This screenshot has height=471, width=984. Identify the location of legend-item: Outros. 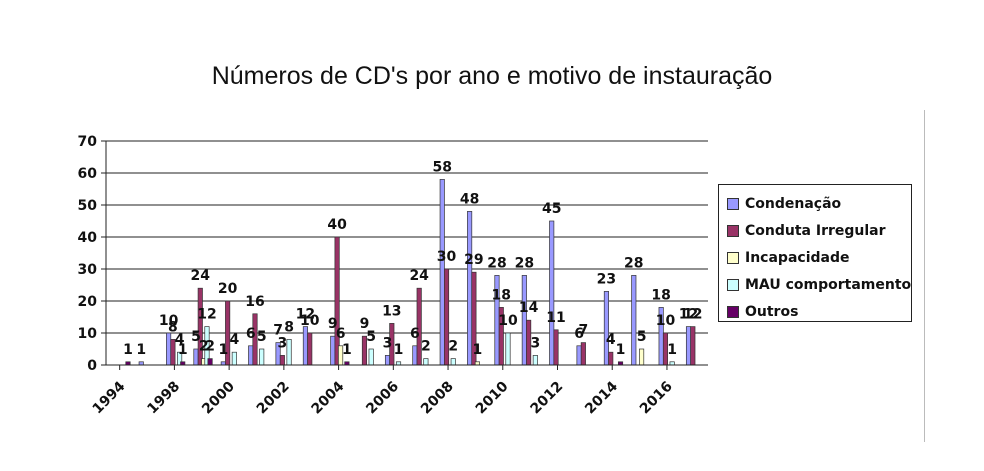
(819, 311).